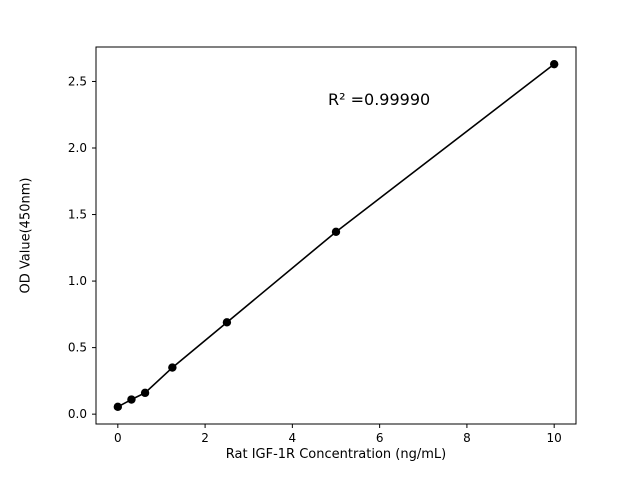  What do you see at coordinates (380, 438) in the screenshot?
I see `svg-text: 6` at bounding box center [380, 438].